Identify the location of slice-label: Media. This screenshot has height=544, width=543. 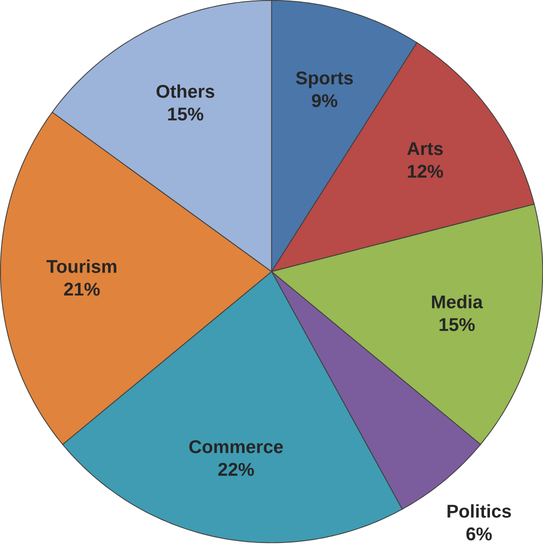
(457, 301).